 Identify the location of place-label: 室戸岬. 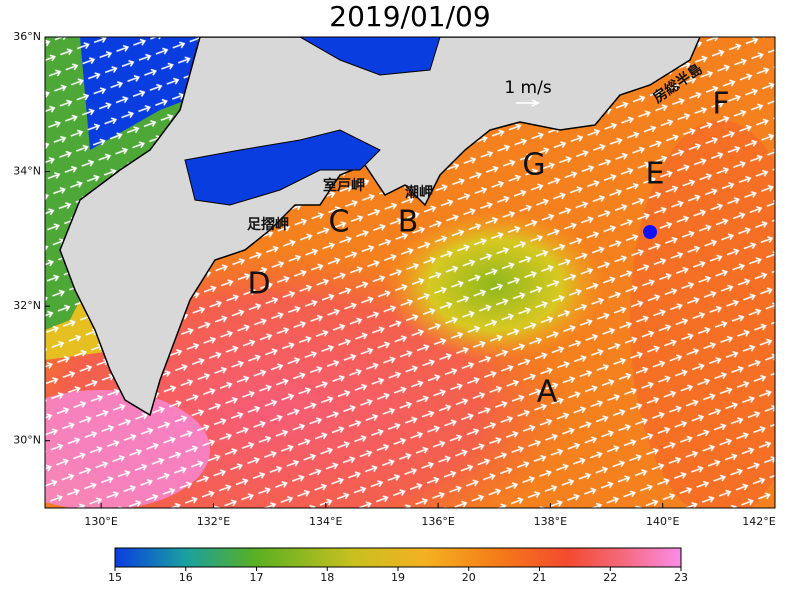
(344, 185).